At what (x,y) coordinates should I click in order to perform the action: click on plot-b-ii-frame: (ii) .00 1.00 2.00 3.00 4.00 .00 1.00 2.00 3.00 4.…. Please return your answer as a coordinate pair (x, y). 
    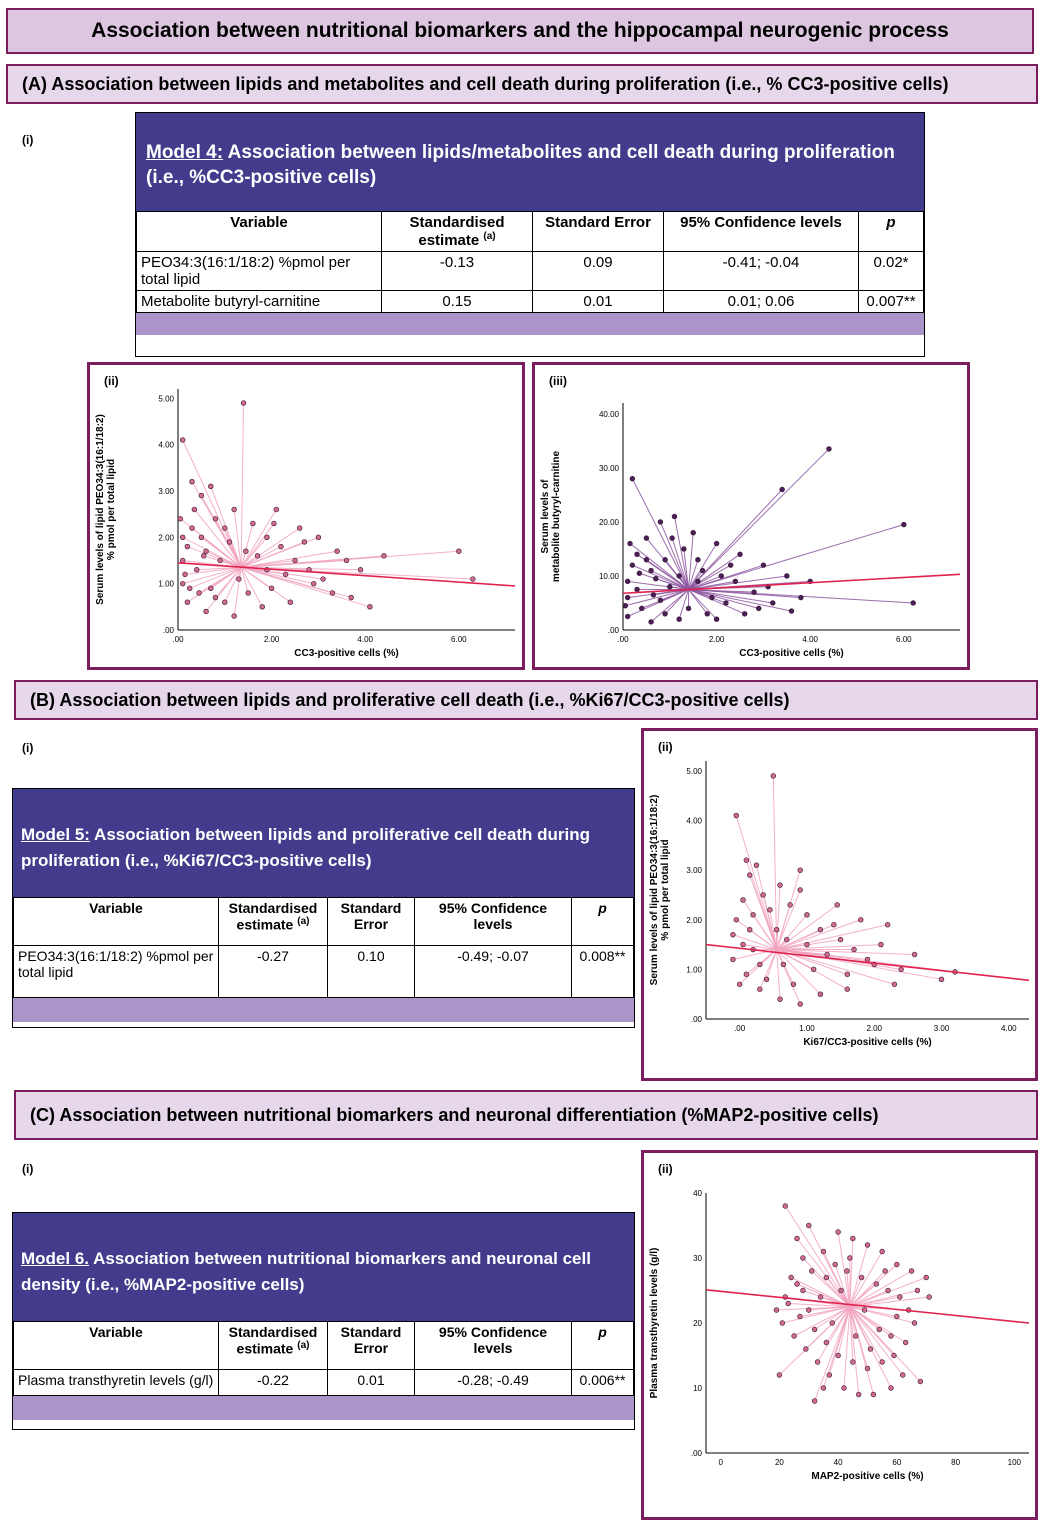
    Looking at the image, I should click on (839, 904).